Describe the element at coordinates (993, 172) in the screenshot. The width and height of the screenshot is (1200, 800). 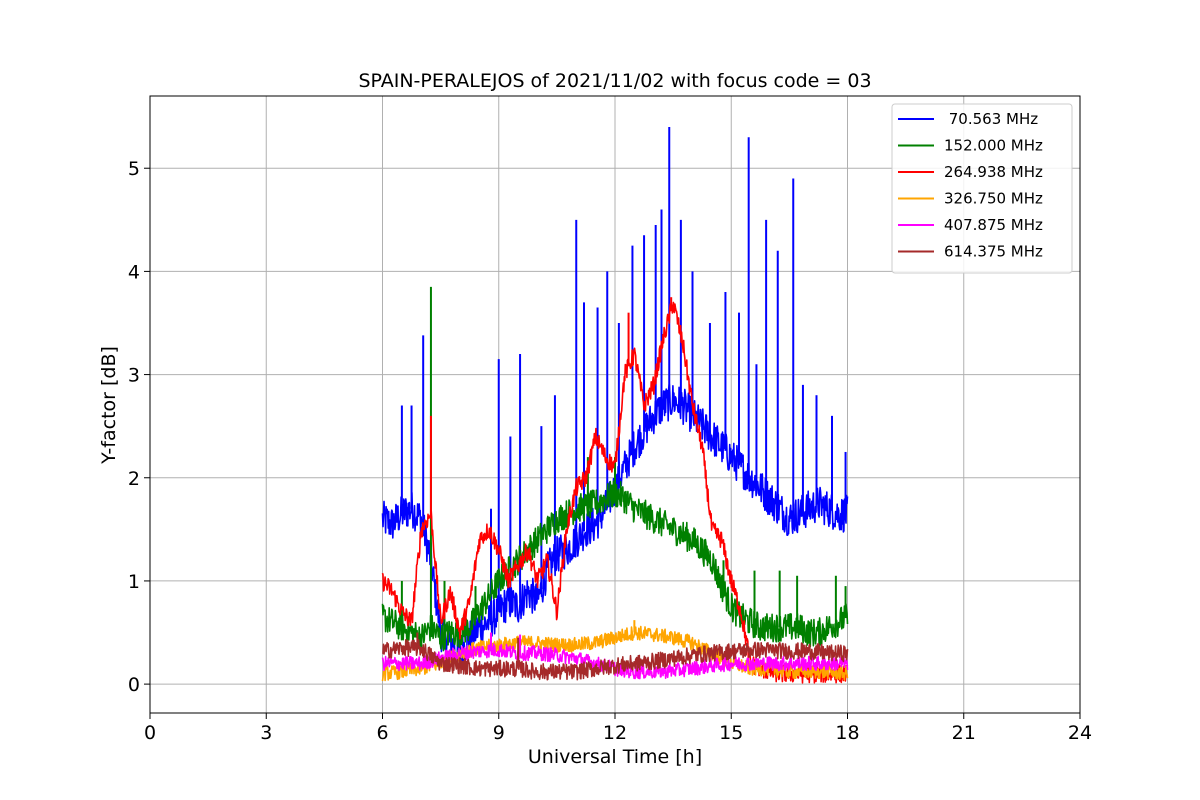
I see `legend-label: 264.938 MHz` at that location.